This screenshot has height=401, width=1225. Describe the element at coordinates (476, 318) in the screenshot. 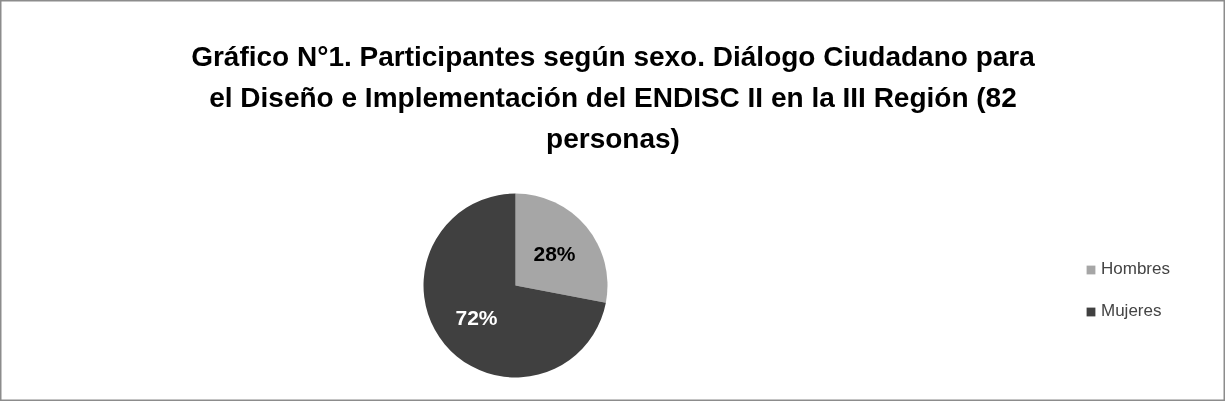

I see `data-label: 72%` at that location.